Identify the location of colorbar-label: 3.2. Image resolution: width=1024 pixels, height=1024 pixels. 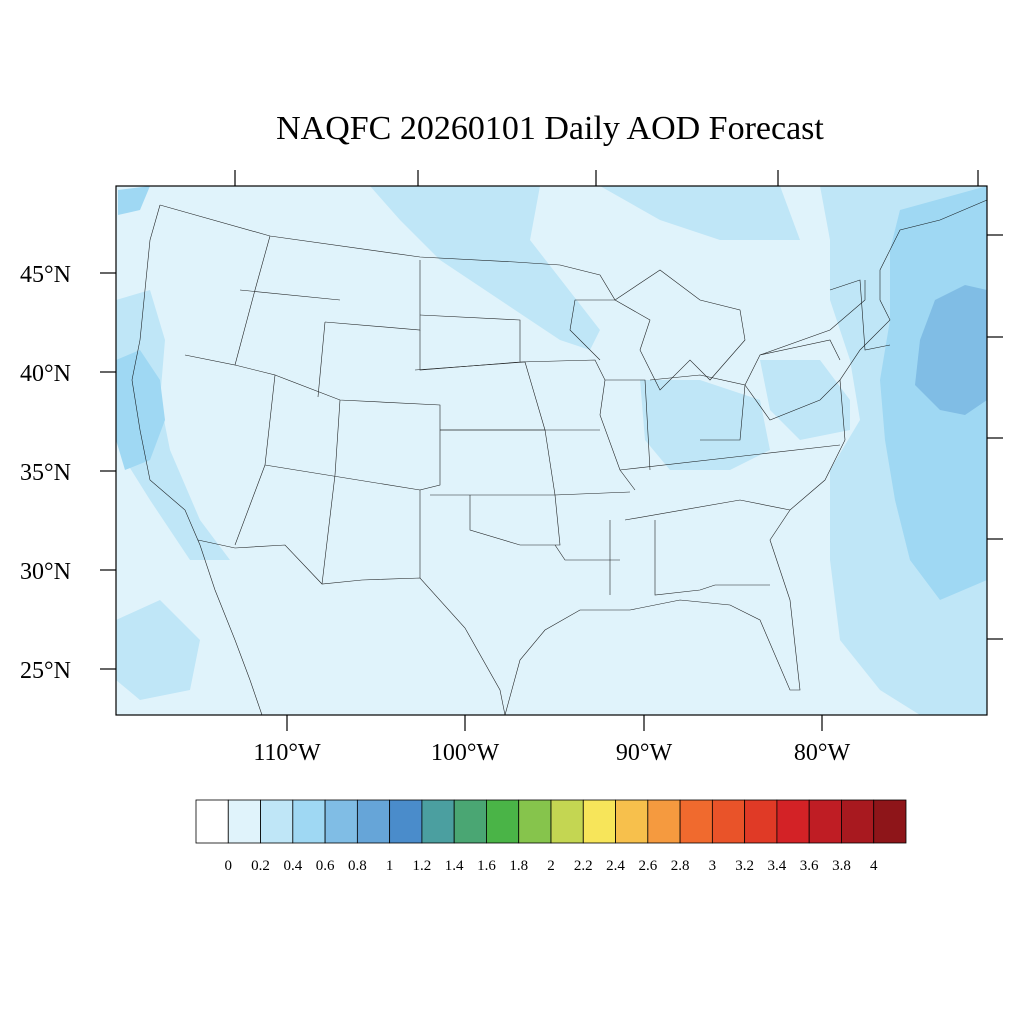
(744, 866).